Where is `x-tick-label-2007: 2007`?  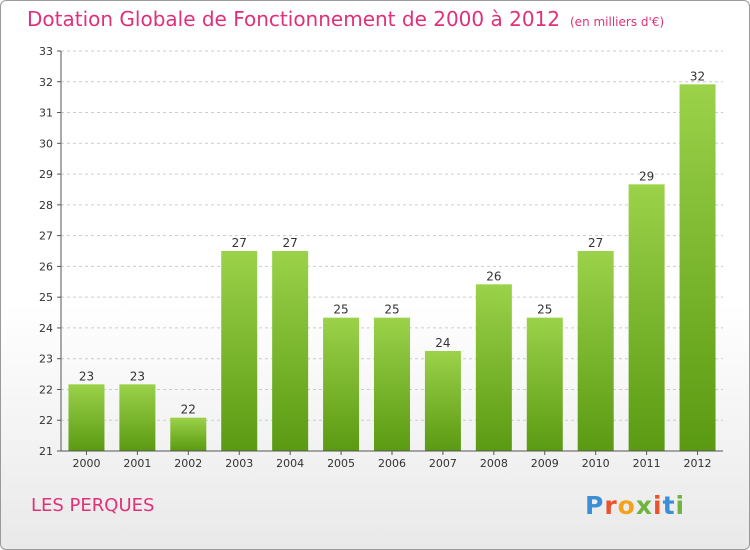 x-tick-label-2007: 2007 is located at coordinates (443, 463).